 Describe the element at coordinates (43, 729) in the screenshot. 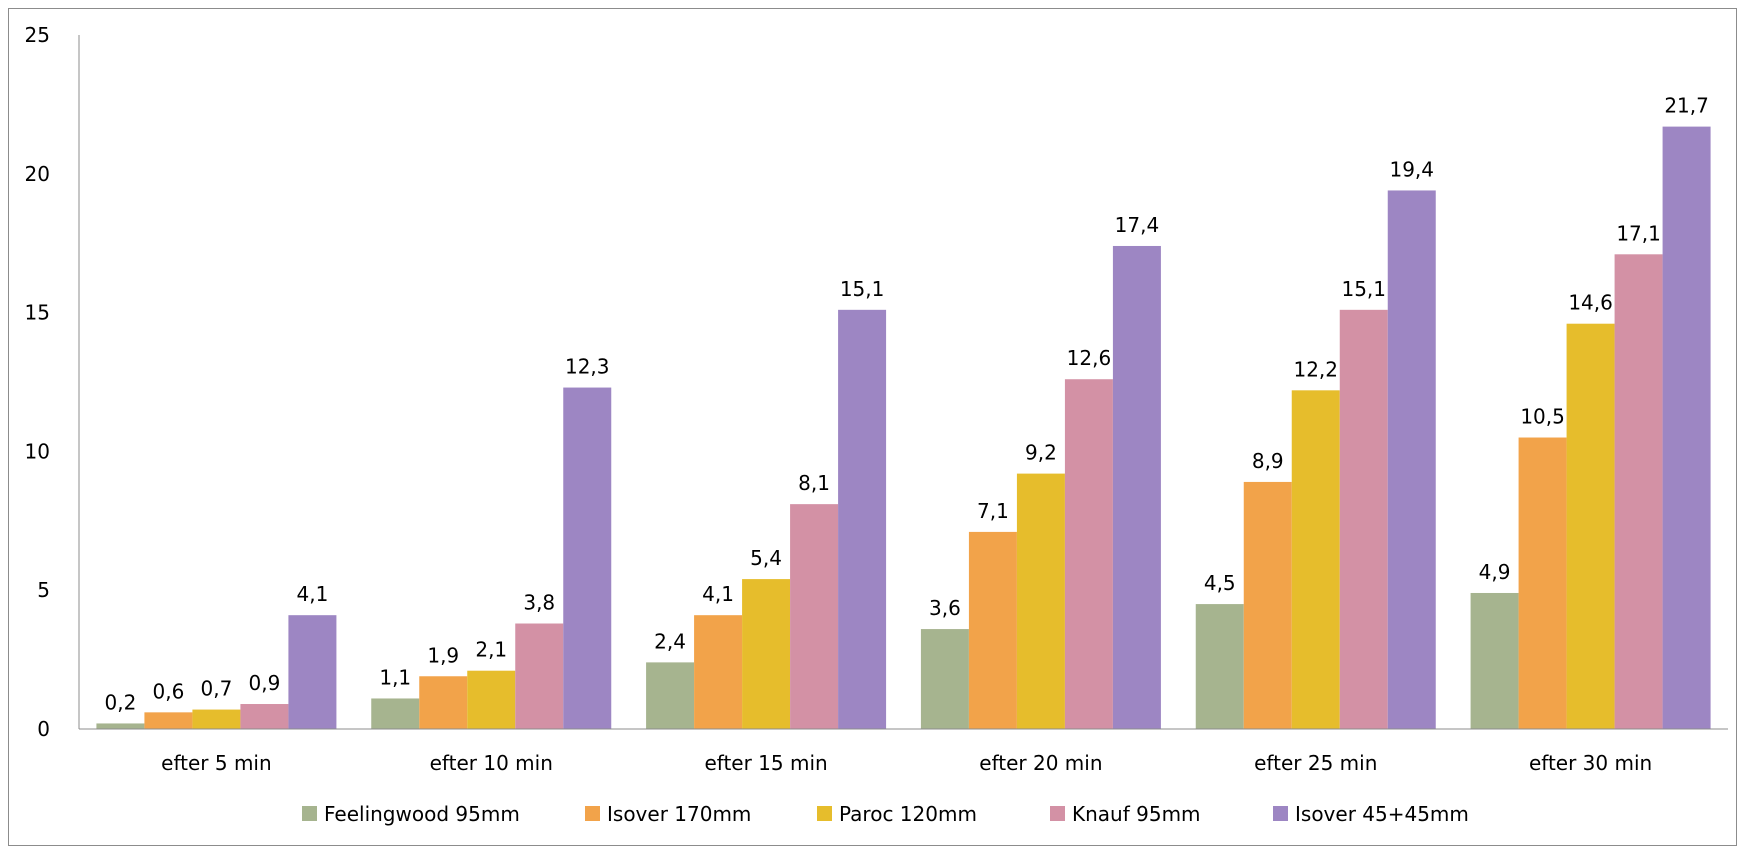

I see `y-tick-label: 0` at that location.